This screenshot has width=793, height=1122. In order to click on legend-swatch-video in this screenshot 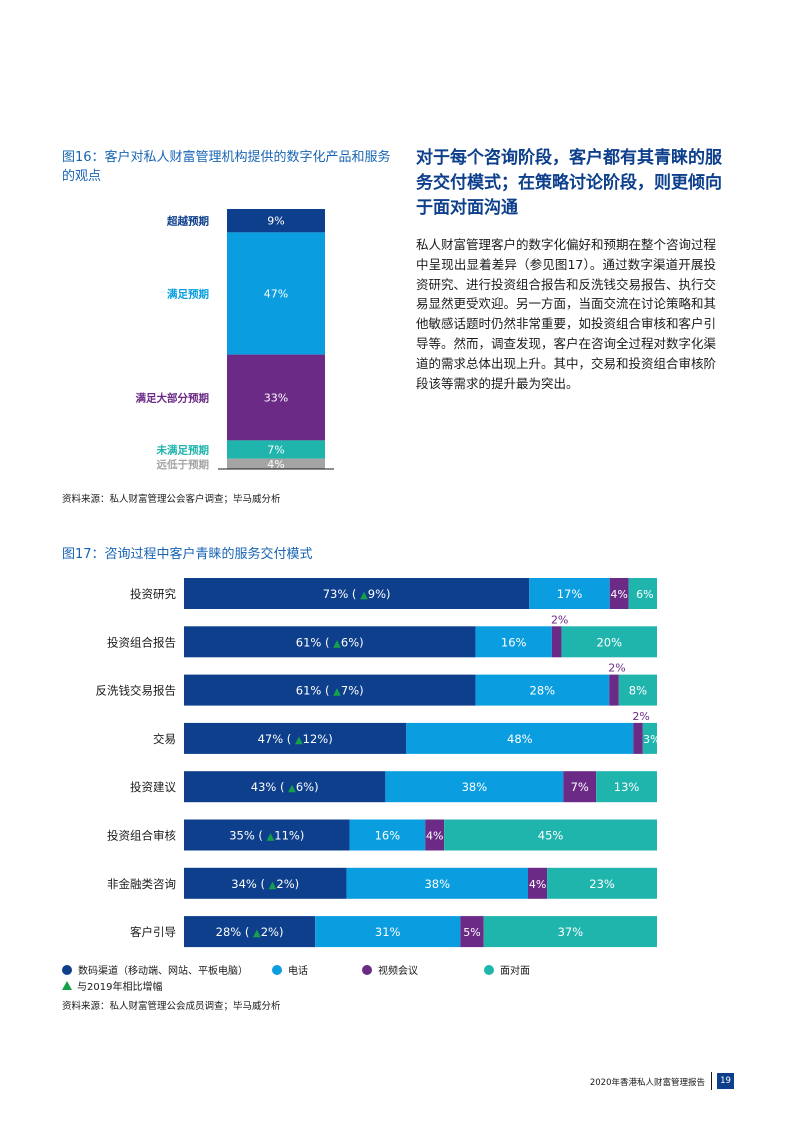, I will do `click(367, 969)`.